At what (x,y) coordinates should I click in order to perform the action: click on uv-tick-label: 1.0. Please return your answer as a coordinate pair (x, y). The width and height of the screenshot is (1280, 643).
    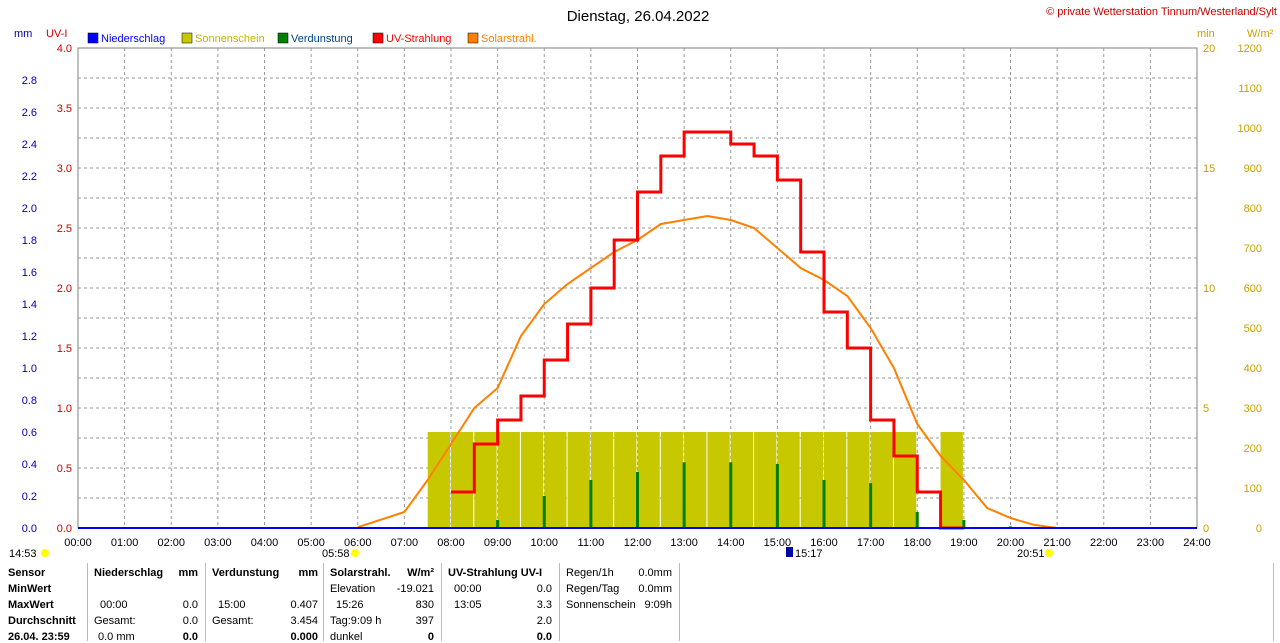
    Looking at the image, I should click on (64, 409).